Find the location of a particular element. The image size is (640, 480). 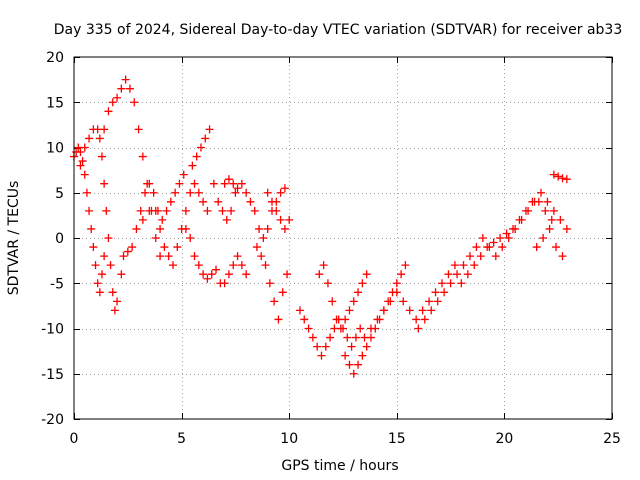

x-tick-label: 5 is located at coordinates (181, 439).